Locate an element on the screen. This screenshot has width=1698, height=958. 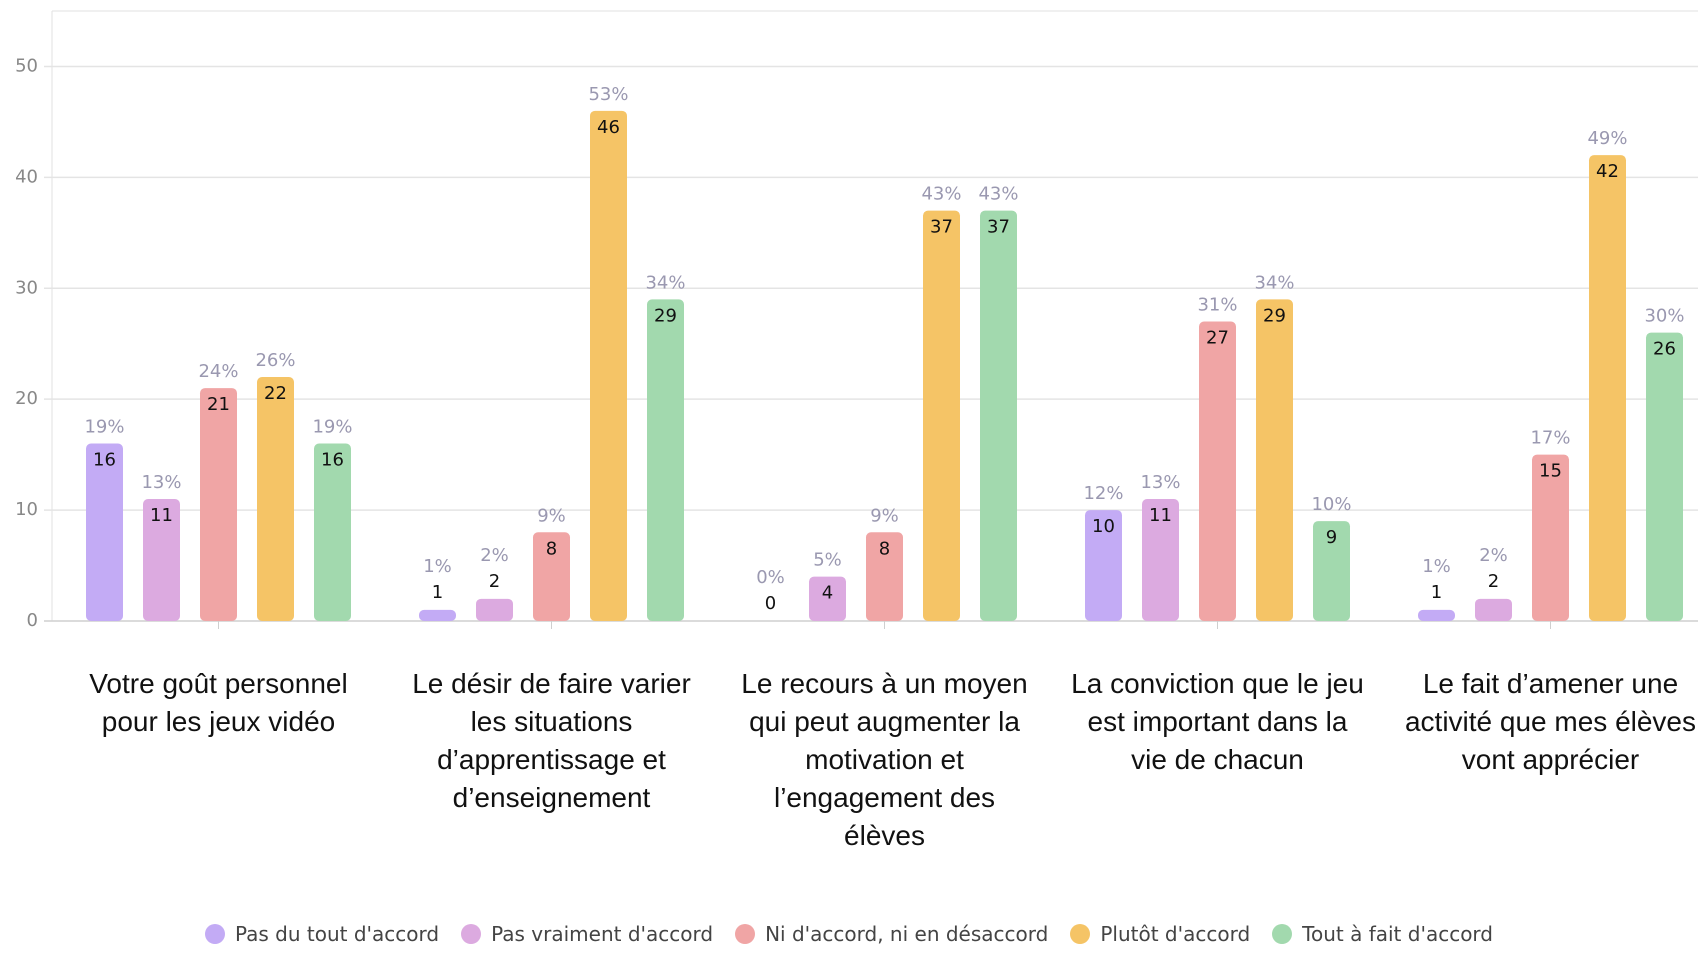
value-label: 26 is located at coordinates (1664, 349).